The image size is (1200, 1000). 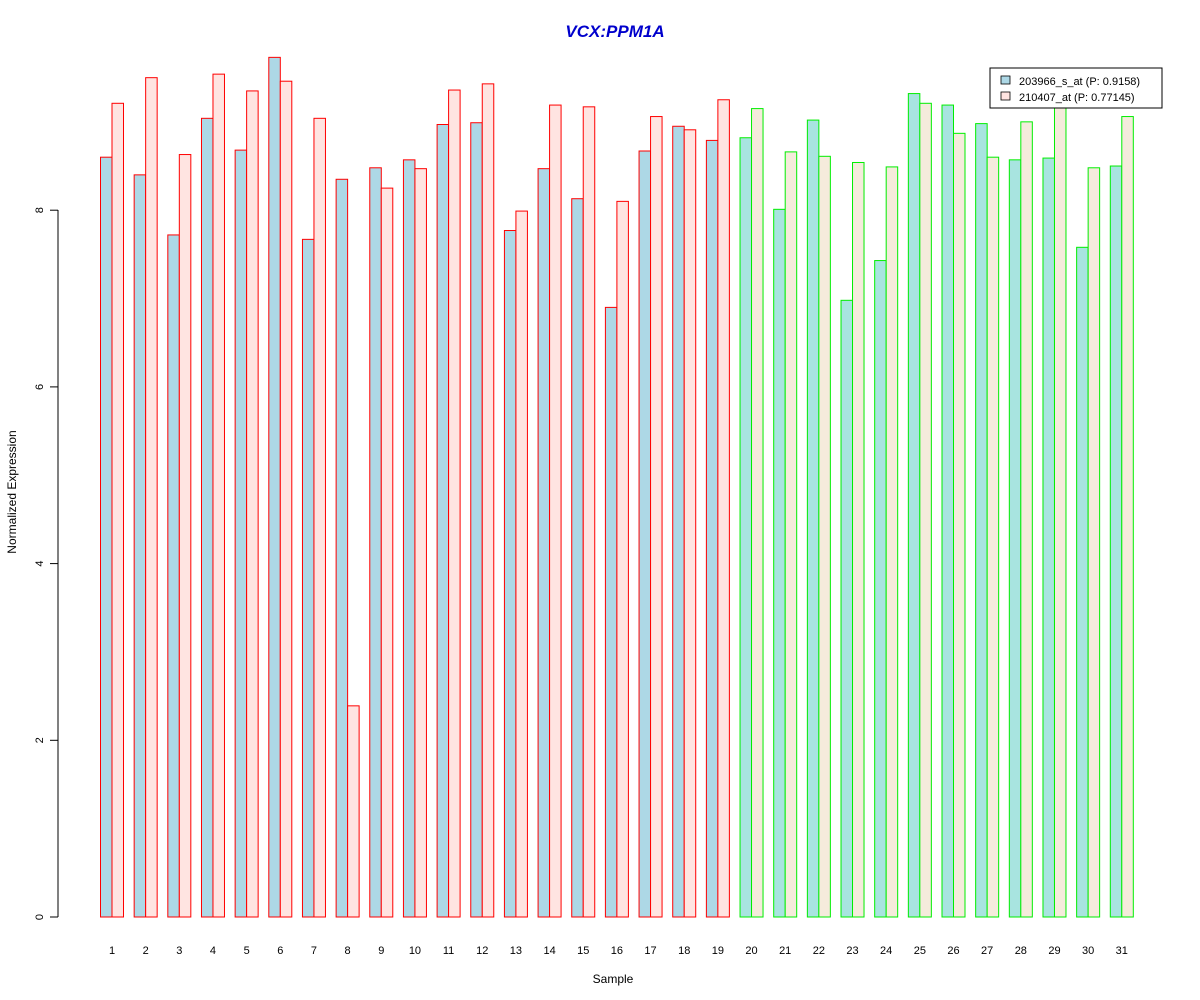 I want to click on legend-label-series-1: 203966_s_at (P: 0.9158), so click(x=1079, y=82).